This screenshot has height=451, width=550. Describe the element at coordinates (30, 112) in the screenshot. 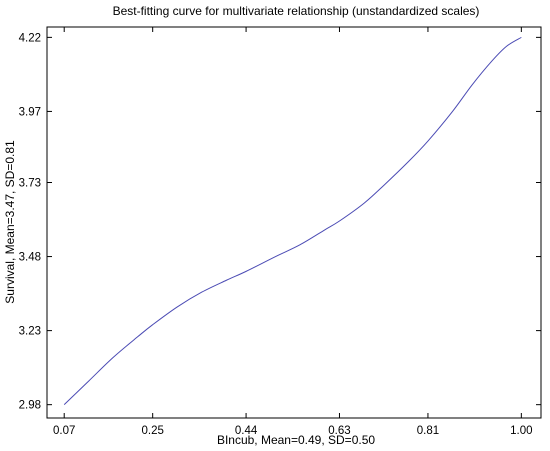

I see `y-tick-label: 3.97` at that location.